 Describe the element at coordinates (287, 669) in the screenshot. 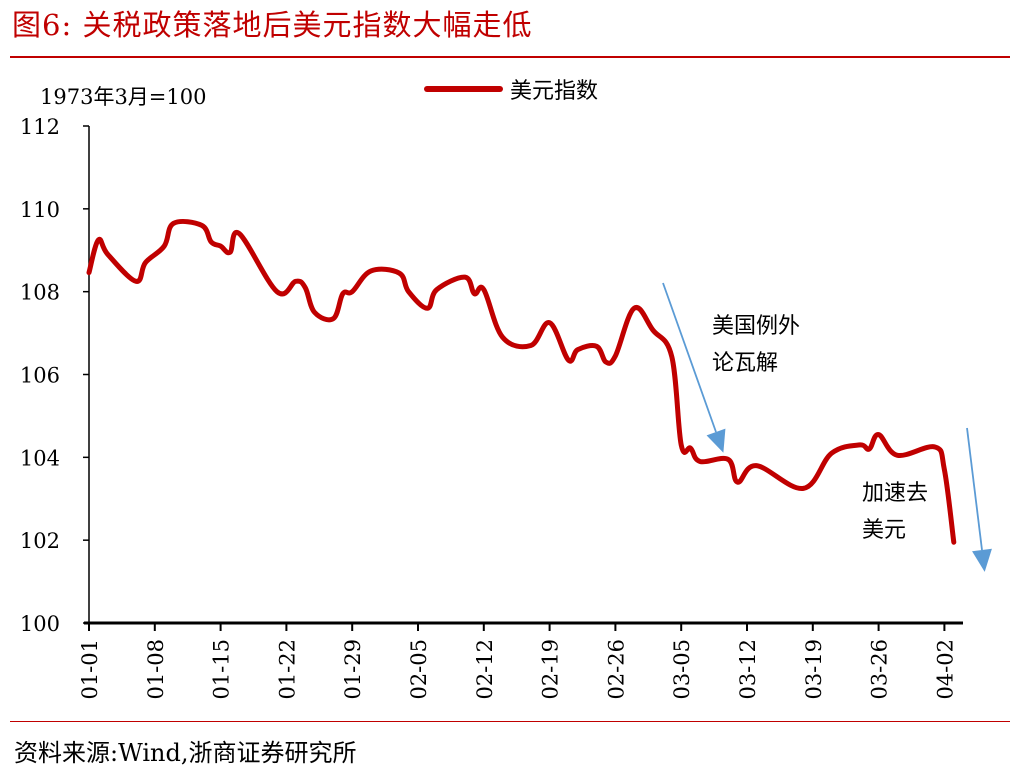

I see `x-tick-label: 01-22` at that location.